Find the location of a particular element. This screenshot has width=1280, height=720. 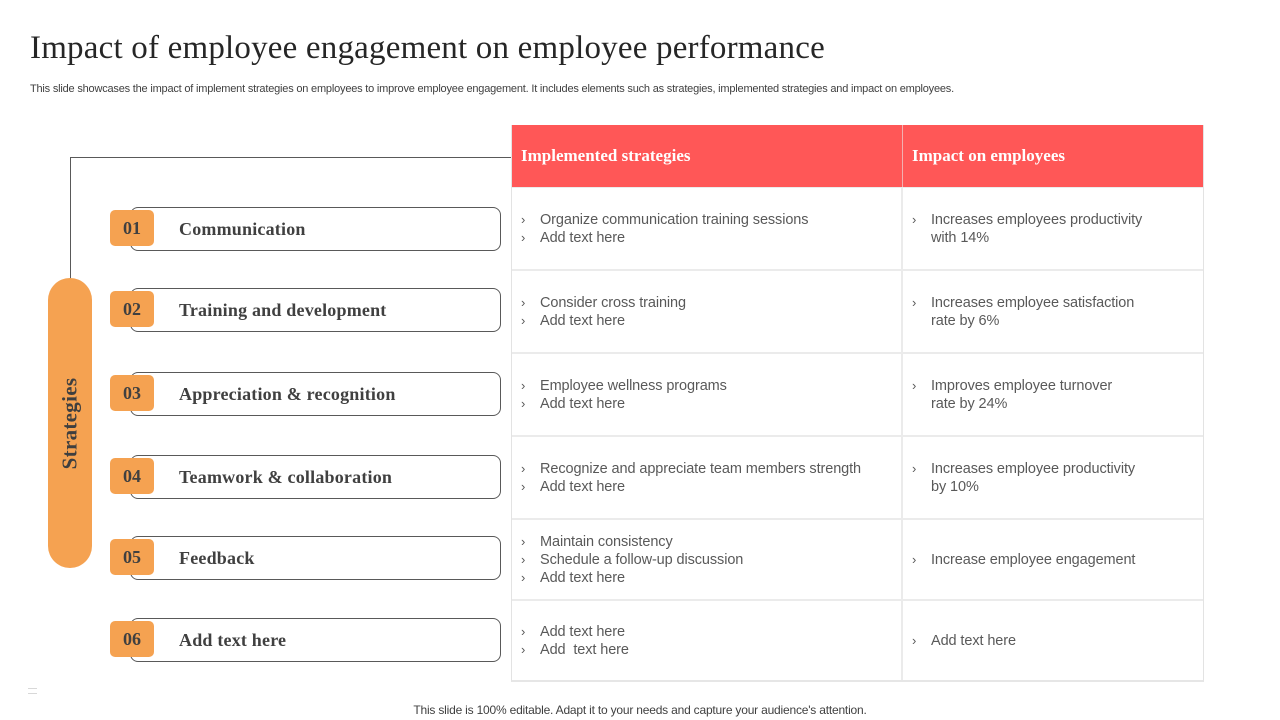

strategy-label: Communication is located at coordinates (242, 229).